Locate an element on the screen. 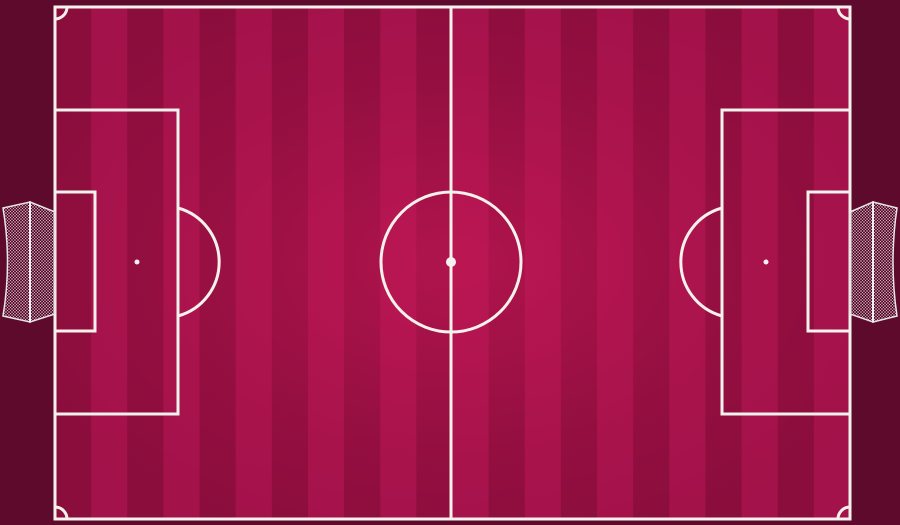 Image resolution: width=900 pixels, height=525 pixels. right-penalty-arc is located at coordinates (701, 262).